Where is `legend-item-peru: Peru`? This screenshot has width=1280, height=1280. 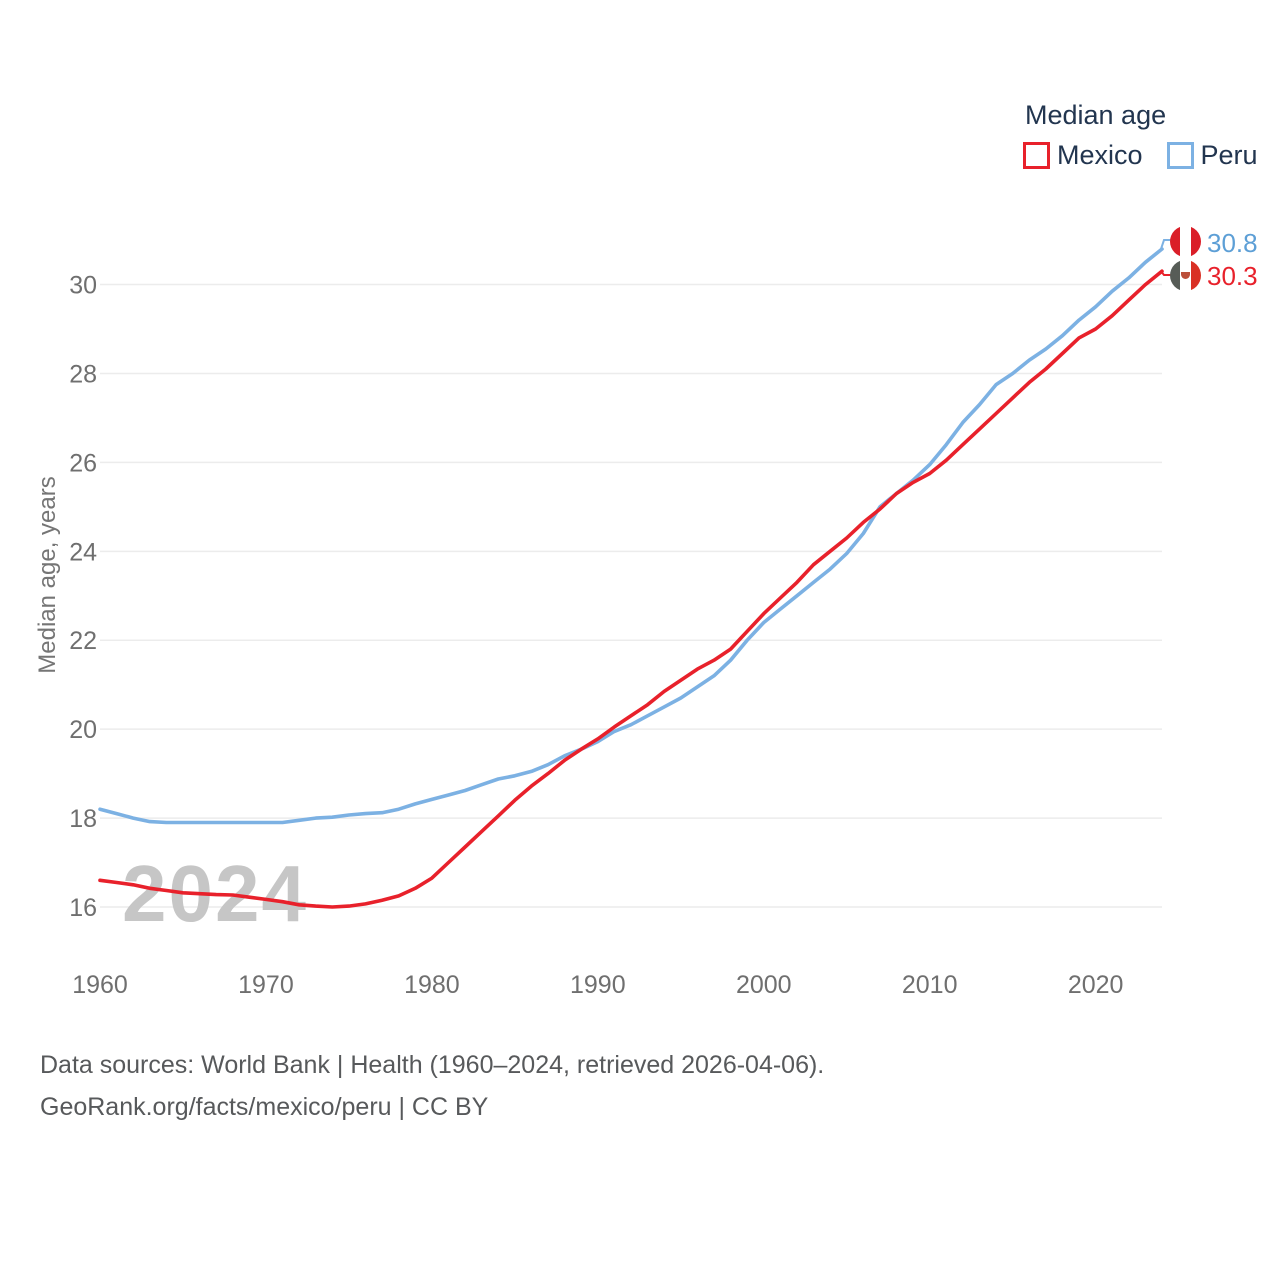
legend-item-peru: Peru is located at coordinates (1212, 155).